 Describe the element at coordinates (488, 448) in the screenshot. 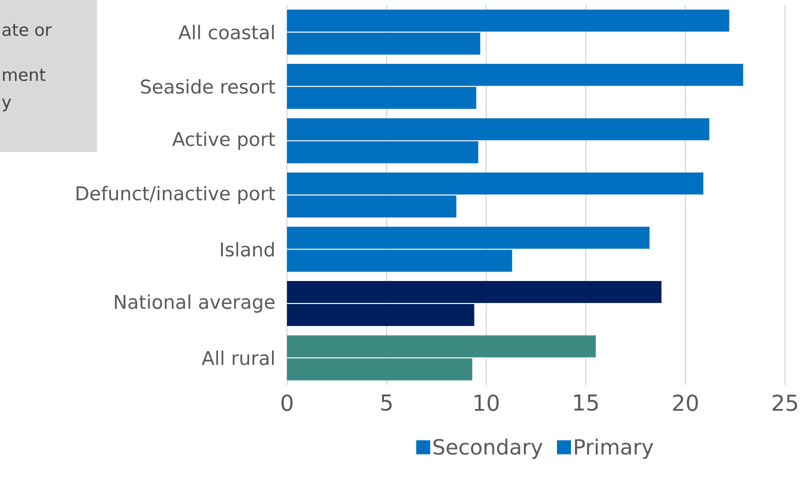

I see `legend-label: Secondary` at that location.